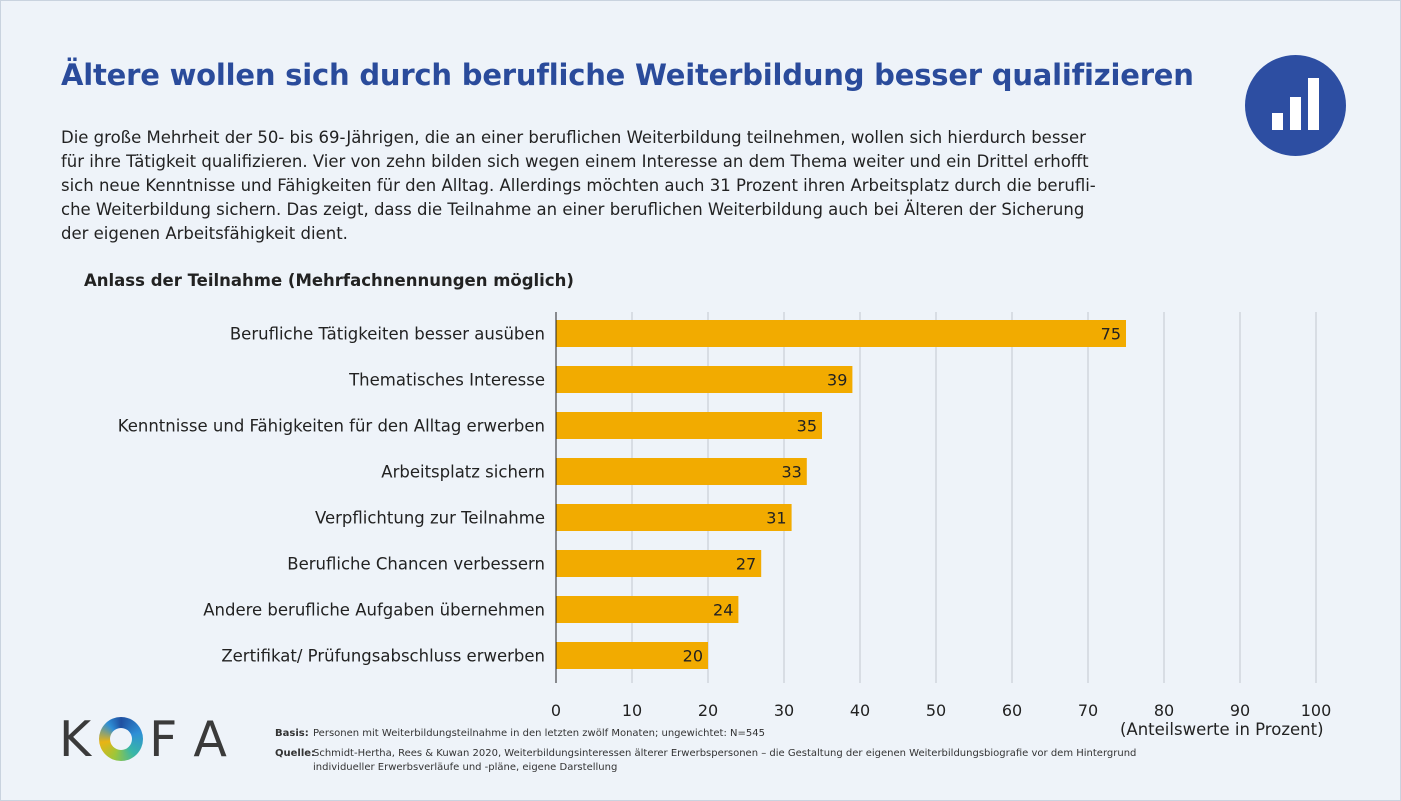 The height and width of the screenshot is (801, 1401). Describe the element at coordinates (164, 739) in the screenshot. I see `logo-letter: F` at that location.